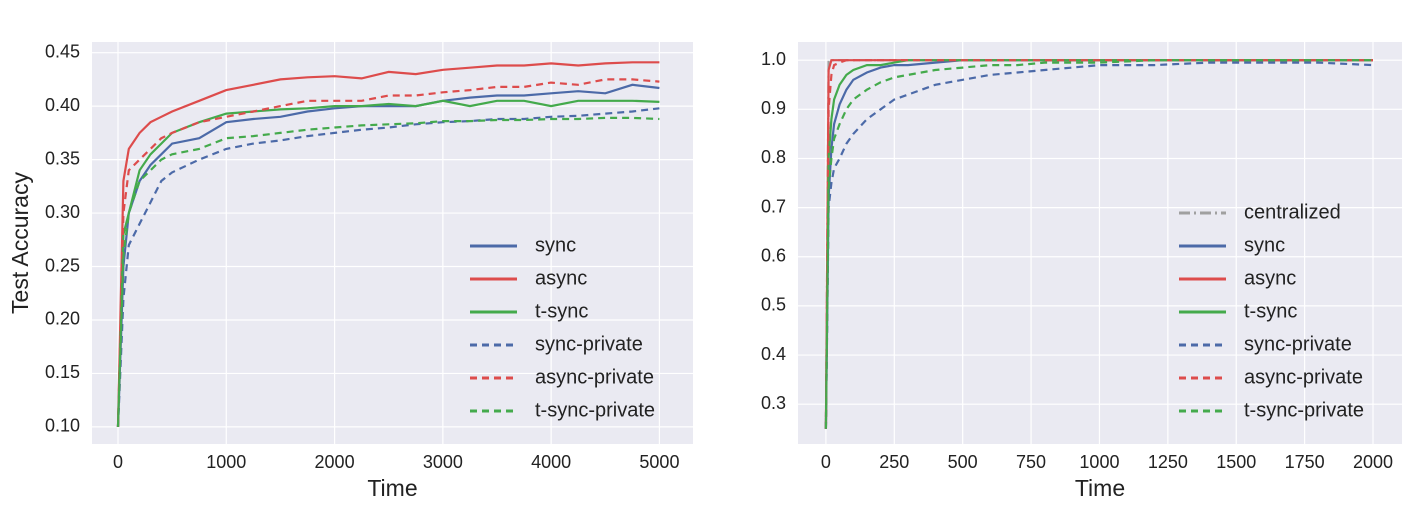 Image resolution: width=1426 pixels, height=513 pixels. Describe the element at coordinates (773, 305) in the screenshot. I see `y-tick-label: 0.5` at that location.